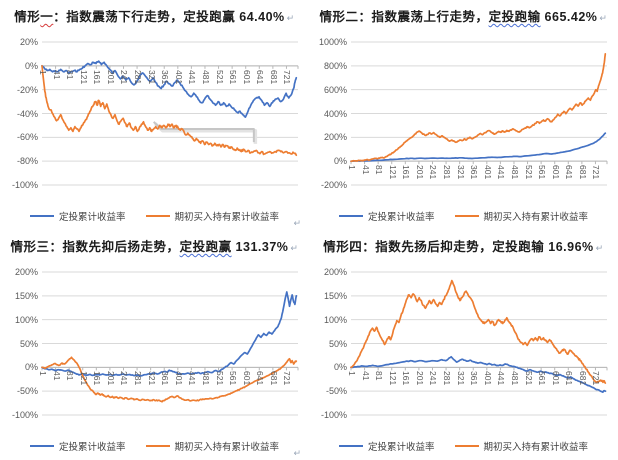 This screenshot has height=460, width=618. What do you see at coordinates (335, 65) in the screenshot?
I see `y-axis-tick: 800%` at bounding box center [335, 65].